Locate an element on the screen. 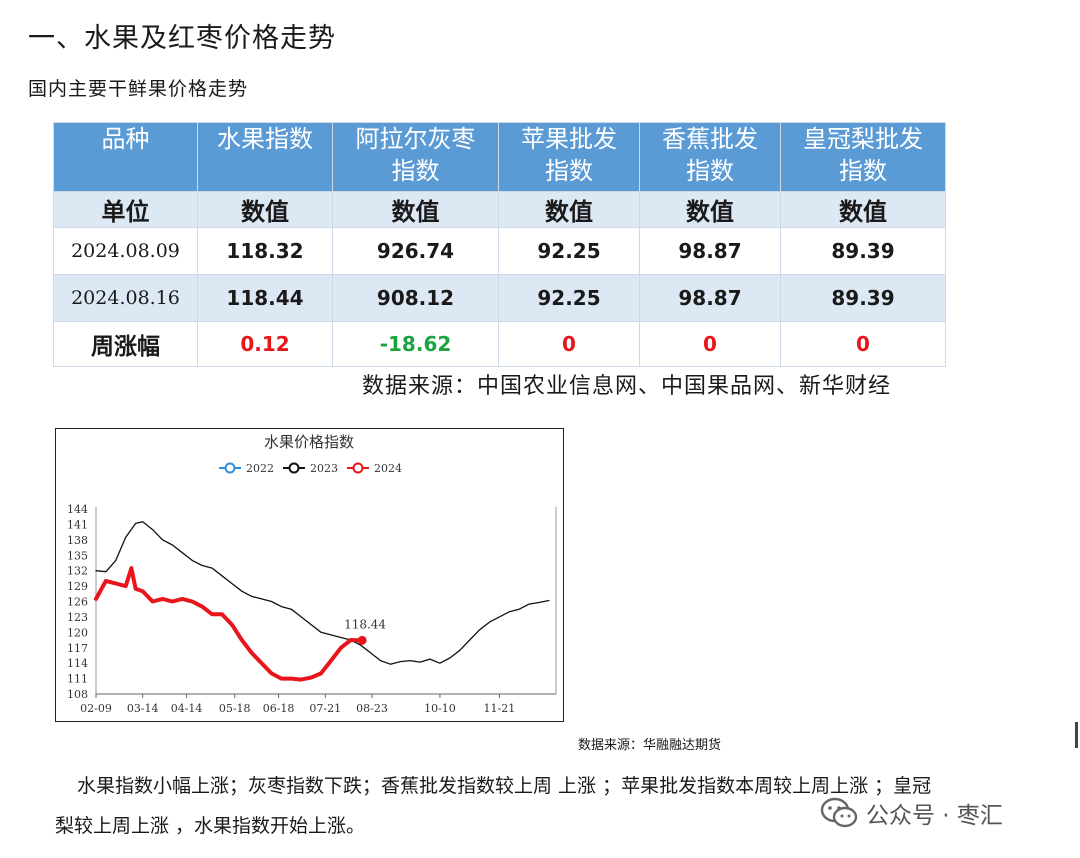 This screenshot has width=1080, height=858. y-tick-label: 126 is located at coordinates (77, 602).